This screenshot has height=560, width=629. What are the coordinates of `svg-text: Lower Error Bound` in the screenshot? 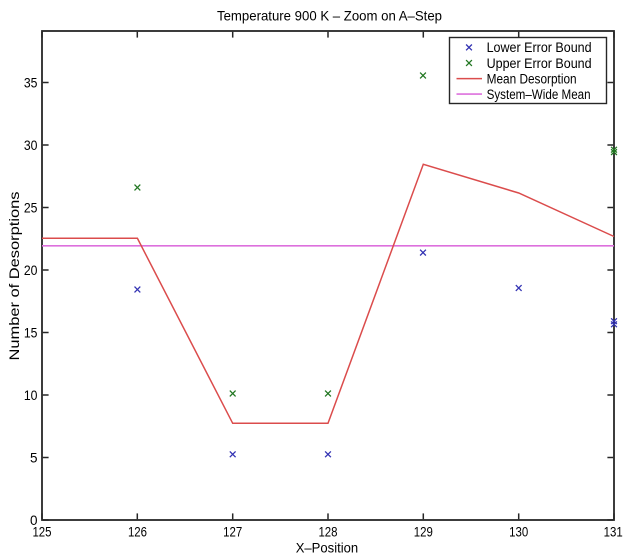 It's located at (539, 47).